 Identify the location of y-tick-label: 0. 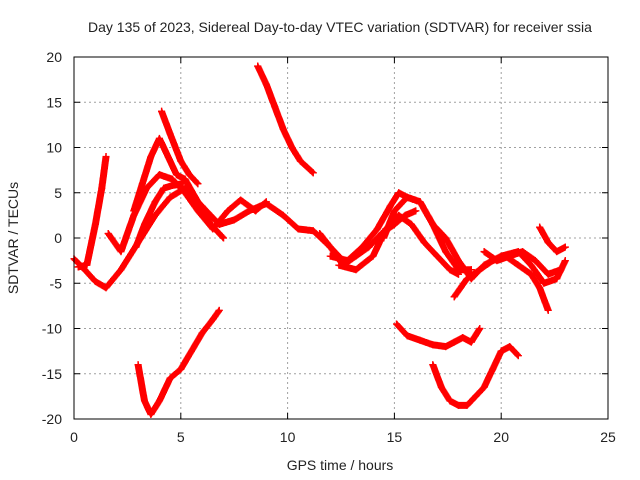
(58, 238).